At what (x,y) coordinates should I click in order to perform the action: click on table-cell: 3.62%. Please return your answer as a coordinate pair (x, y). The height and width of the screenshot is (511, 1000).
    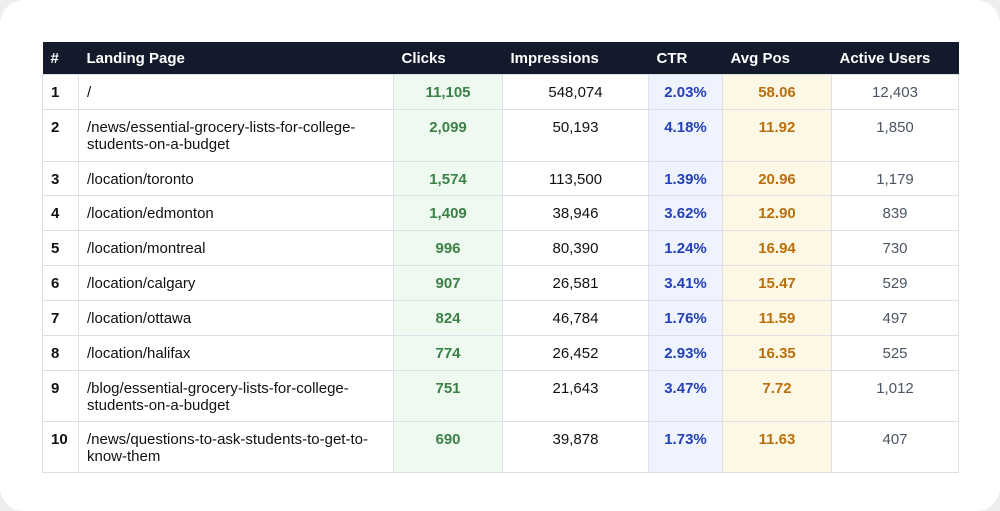
    Looking at the image, I should click on (685, 213).